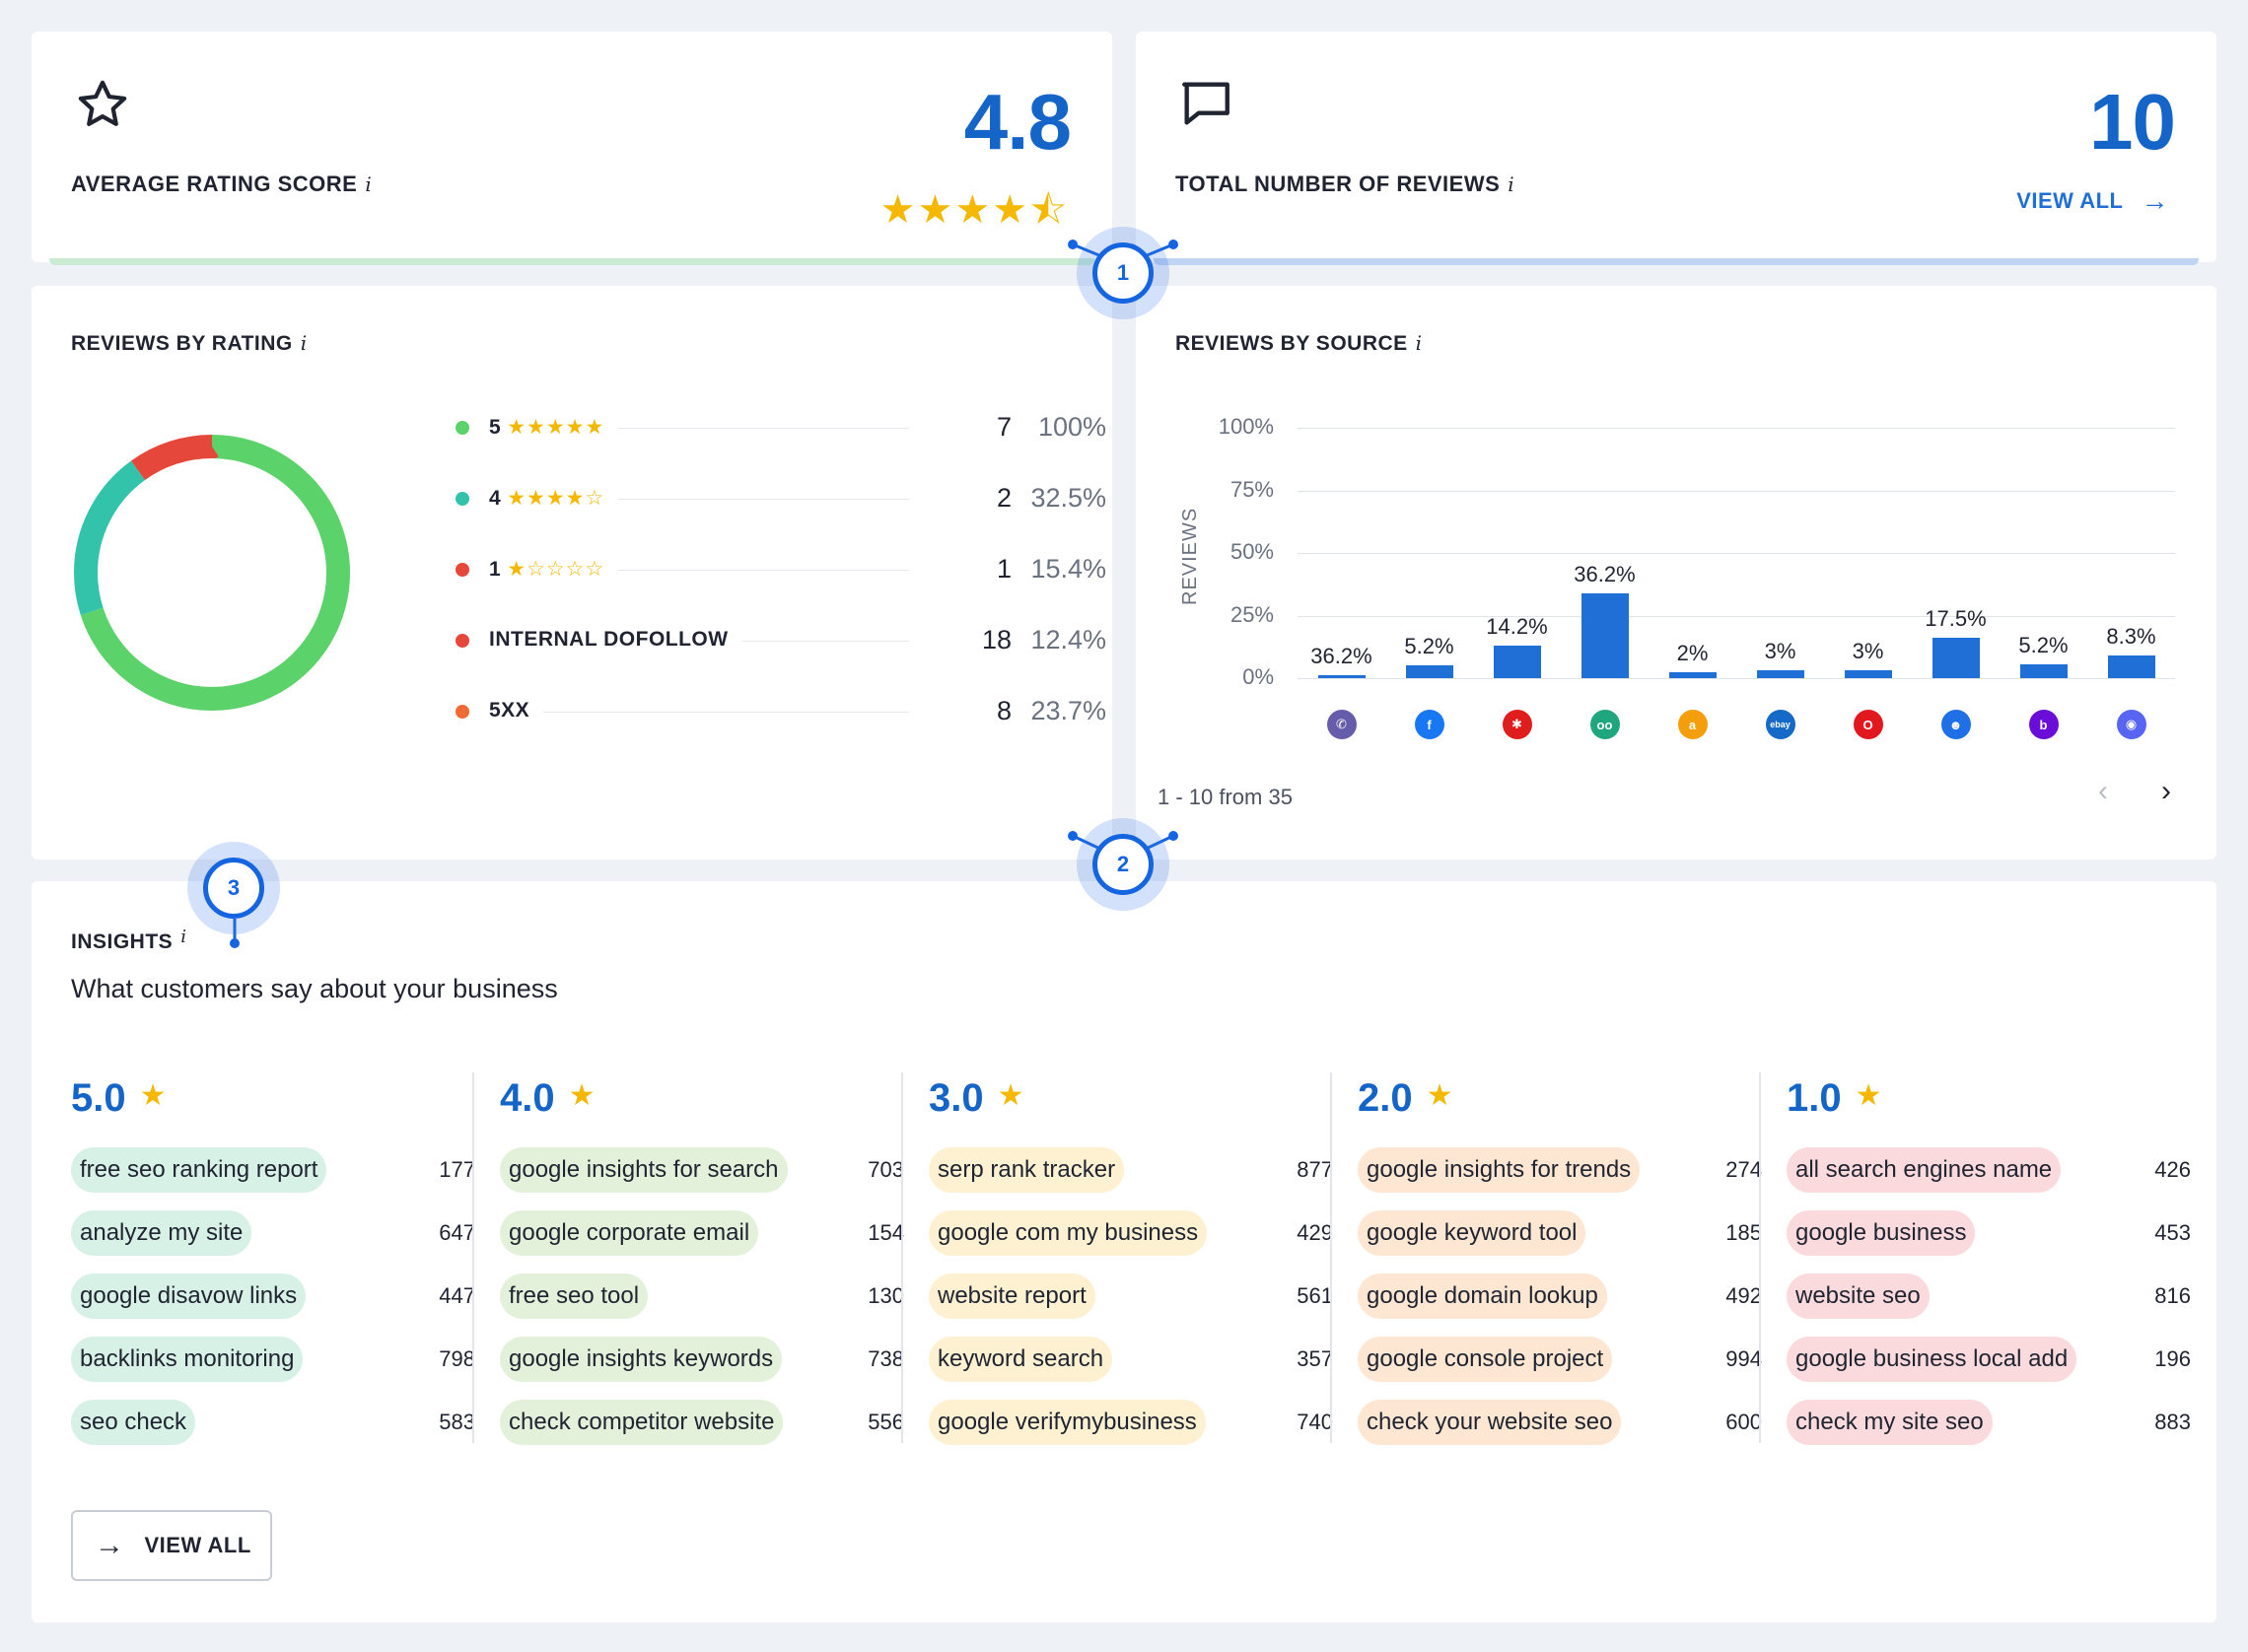  Describe the element at coordinates (1049, 210) in the screenshot. I see `half-star-icon: ⯪` at that location.